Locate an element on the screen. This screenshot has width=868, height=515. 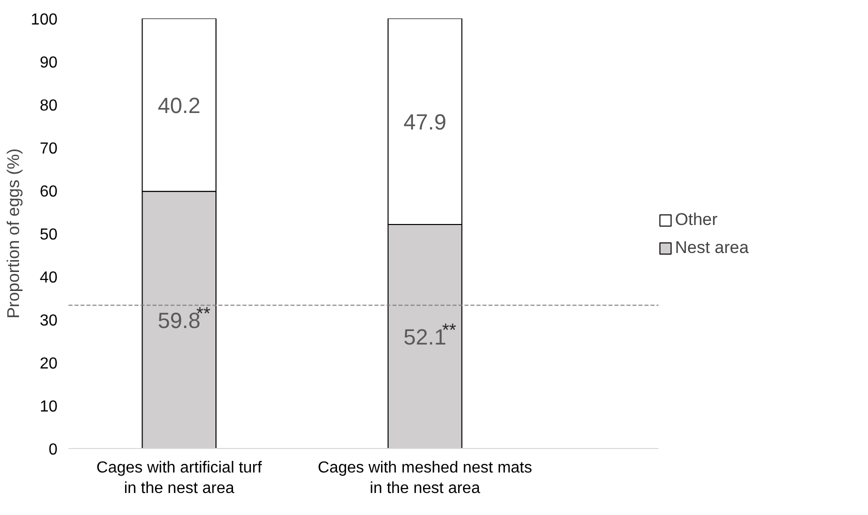
y-tick-label: 0 is located at coordinates (53, 450).